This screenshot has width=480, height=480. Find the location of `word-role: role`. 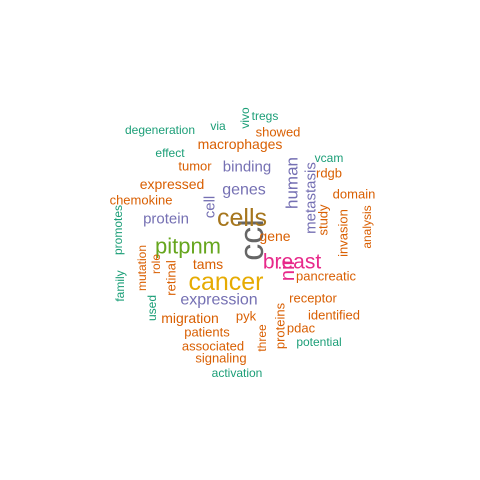

word-role: role is located at coordinates (156, 264).